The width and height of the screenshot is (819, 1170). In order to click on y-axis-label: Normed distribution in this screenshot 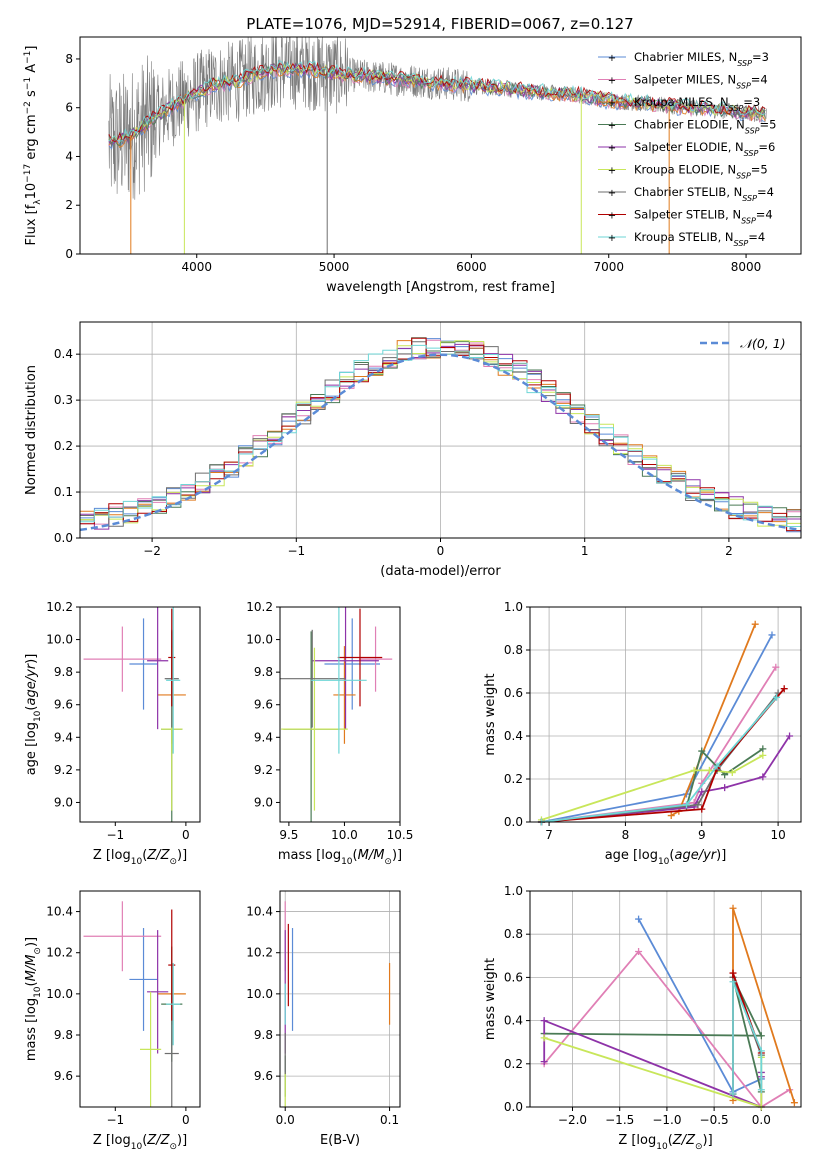, I will do `click(31, 430)`.